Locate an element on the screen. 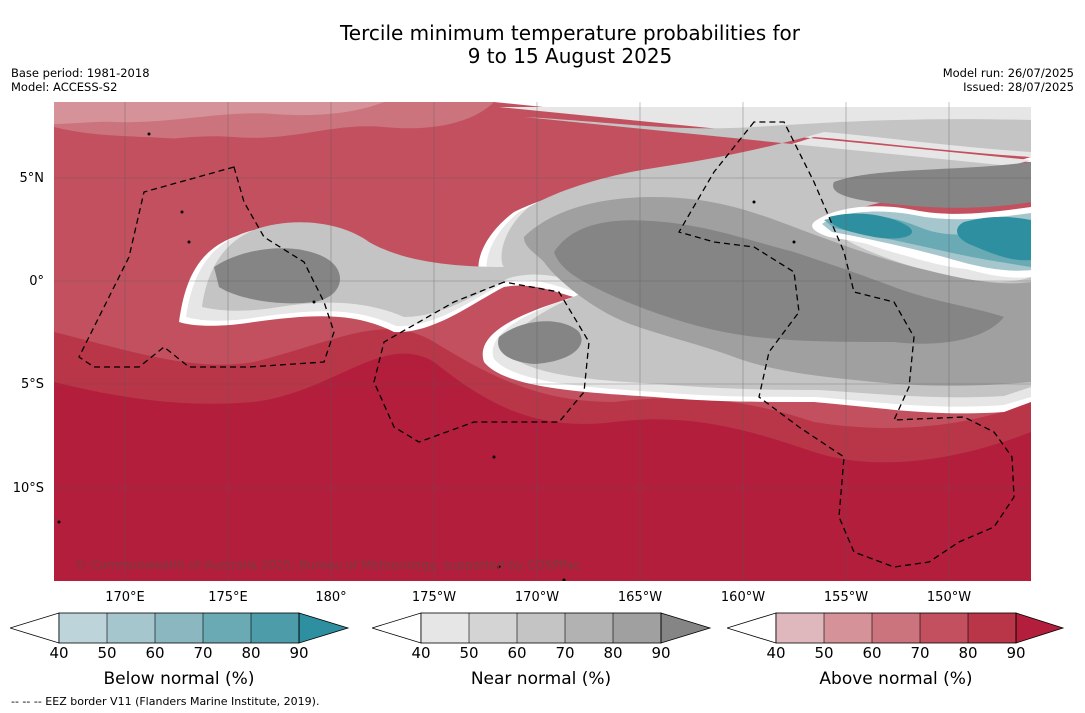 The height and width of the screenshot is (713, 1085). lon-label-170w: 170°W is located at coordinates (537, 597).